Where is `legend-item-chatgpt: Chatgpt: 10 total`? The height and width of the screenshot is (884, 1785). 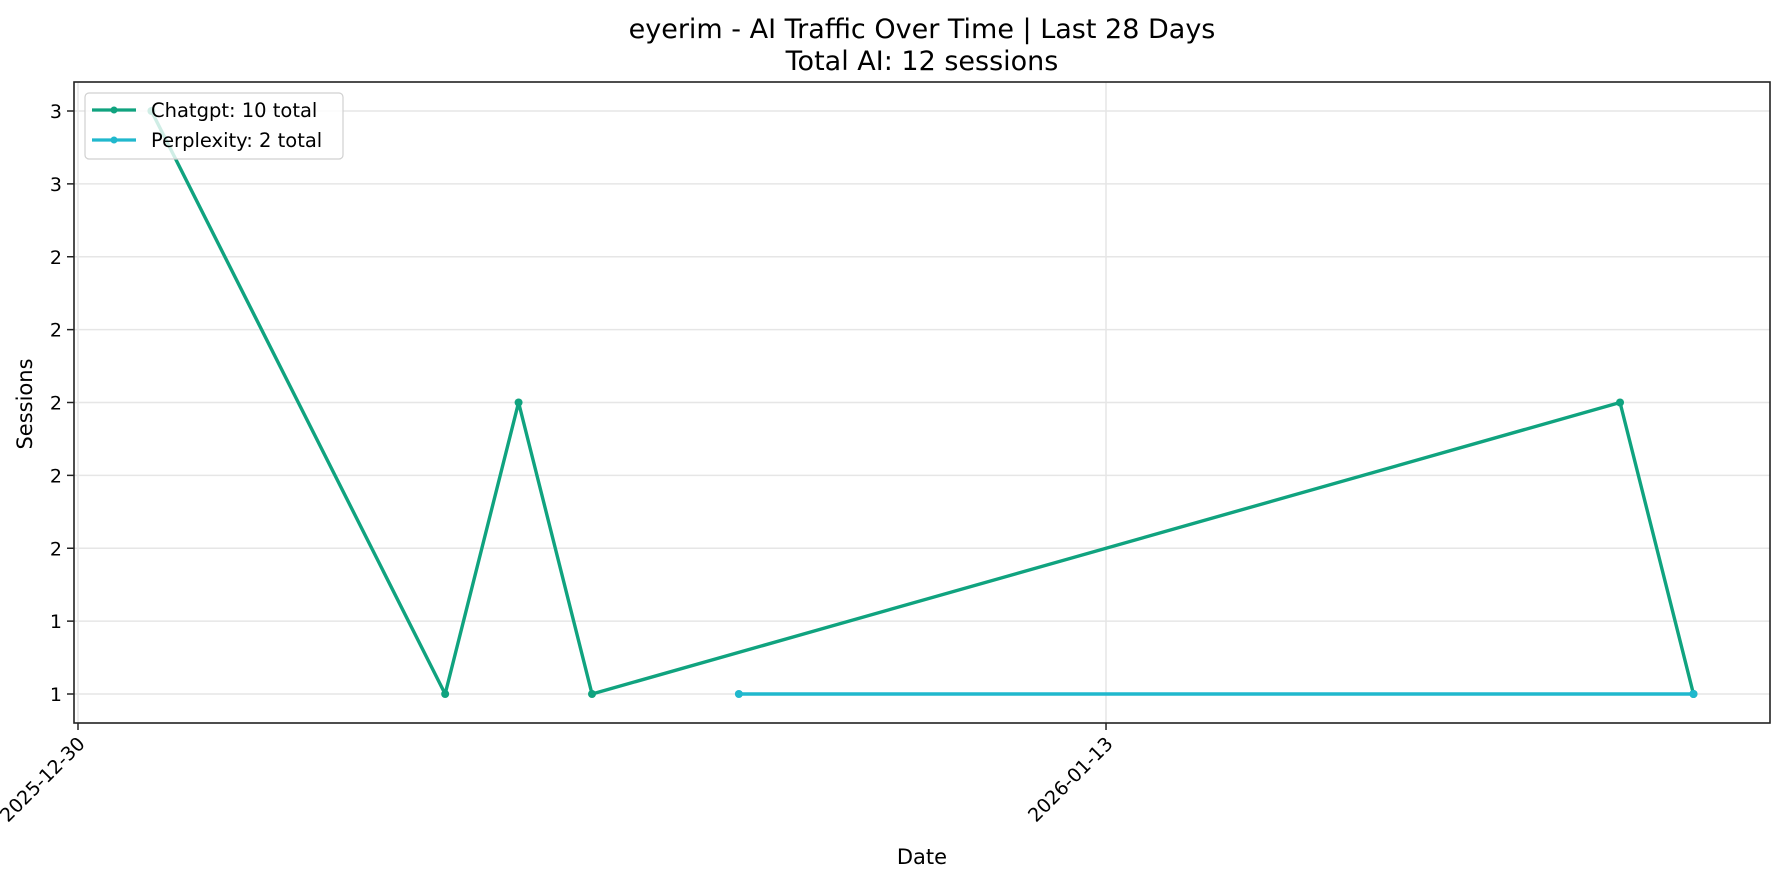 legend-item-chatgpt: Chatgpt: 10 total is located at coordinates (204, 110).